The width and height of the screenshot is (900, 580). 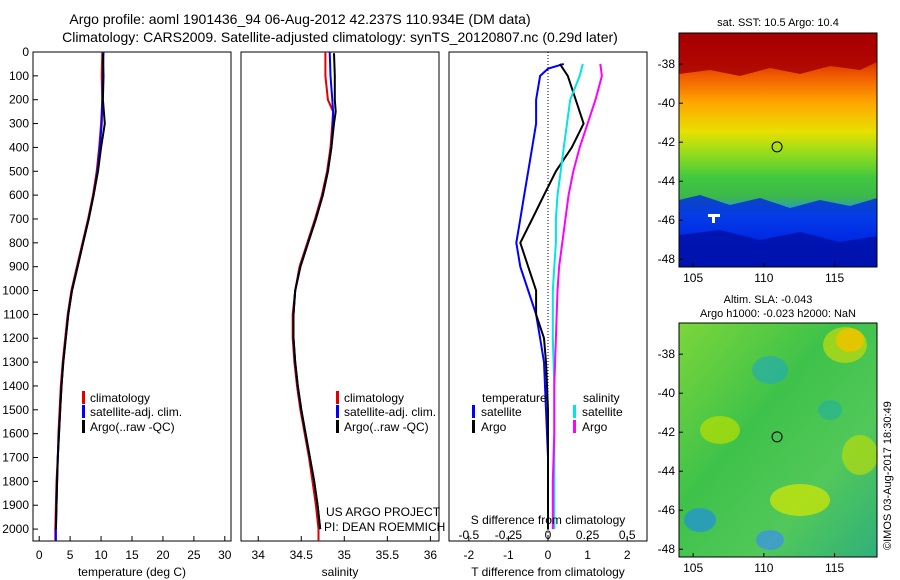 I want to click on s-diff-tick-label: -0.25, so click(x=509, y=535).